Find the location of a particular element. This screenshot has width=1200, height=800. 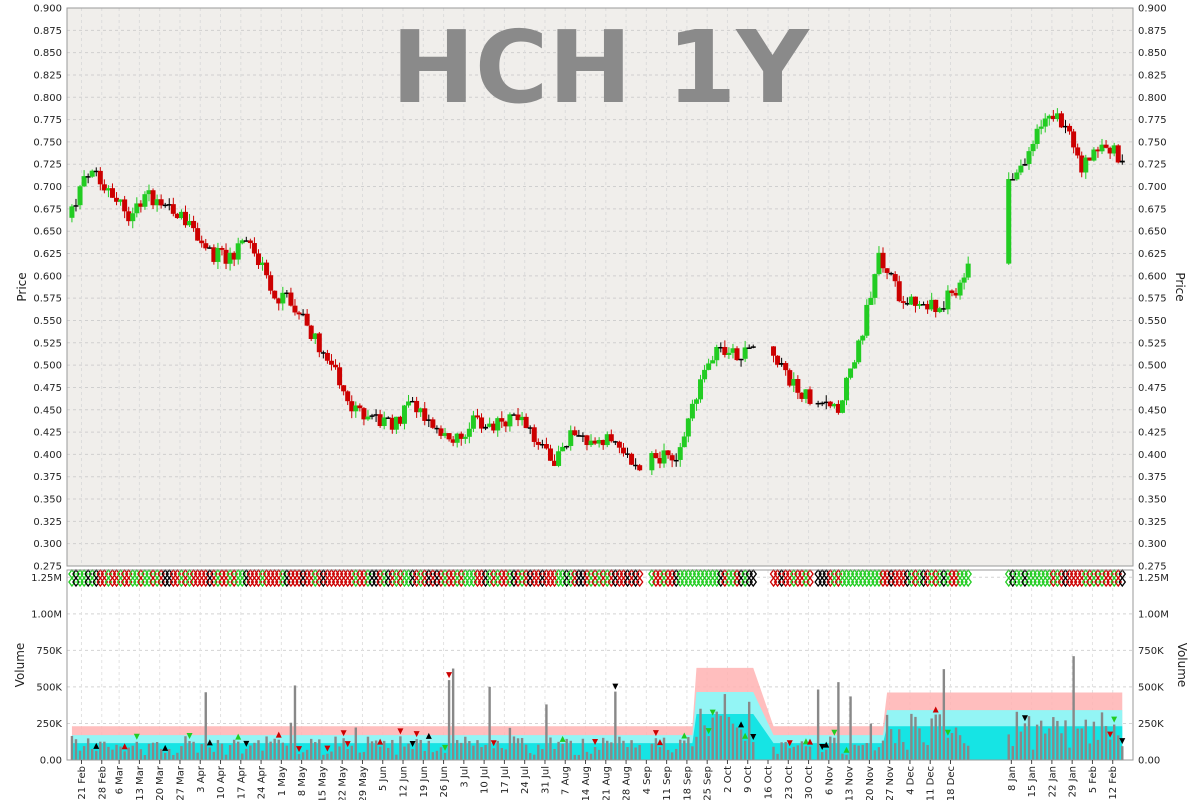

price-tick-label-right: 0.875 is located at coordinates (1152, 31).